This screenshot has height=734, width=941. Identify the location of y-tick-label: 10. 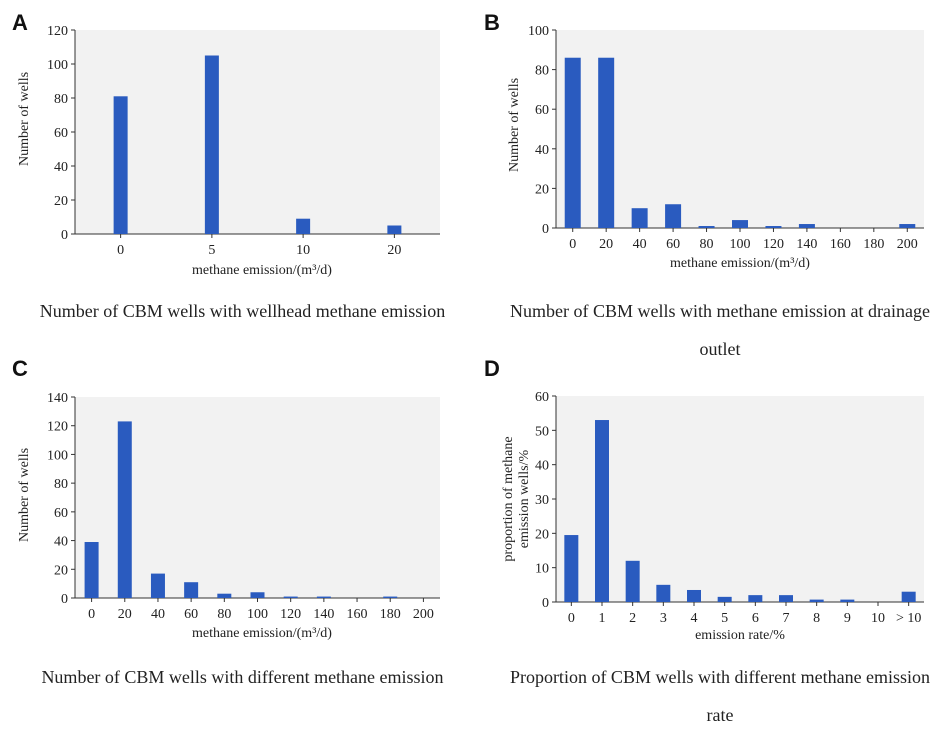
(542, 569).